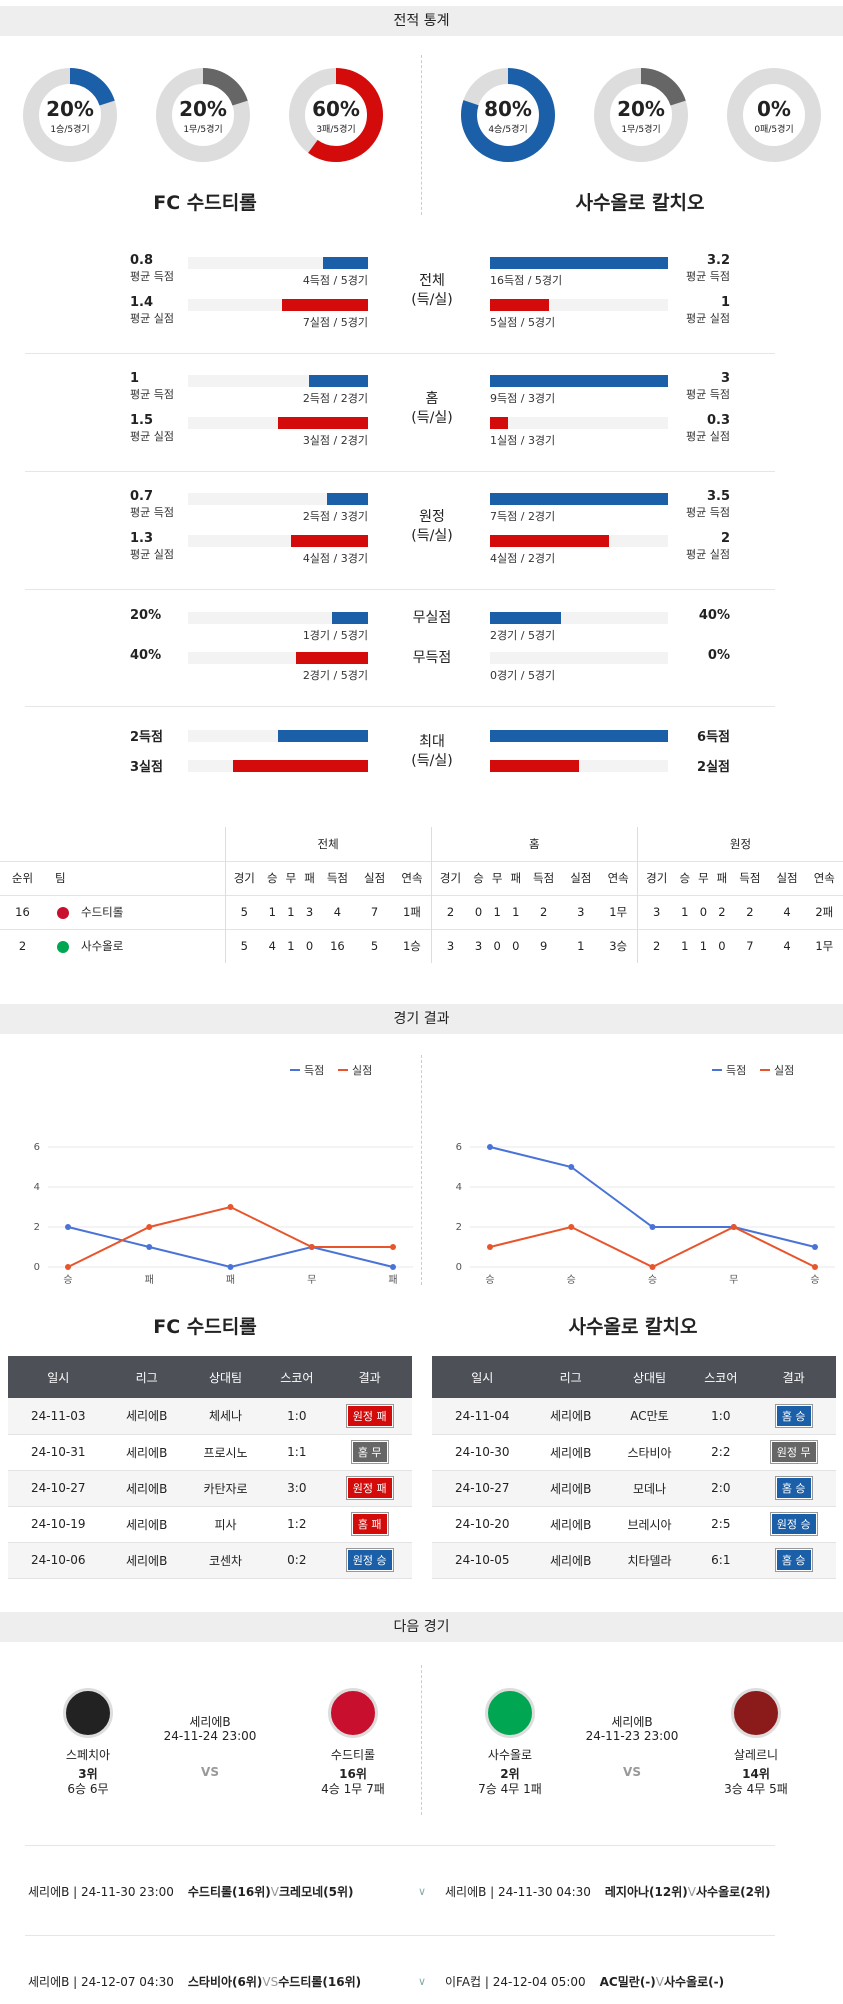  Describe the element at coordinates (421, 945) in the screenshot. I see `standings-row: 2 사수올로 5 4 1 0 16 5 1승 3 3 0 0 9 1 3승 2 1 1 0 7 4 1무` at that location.